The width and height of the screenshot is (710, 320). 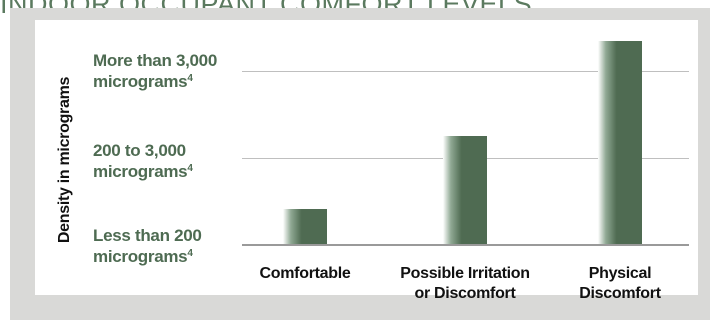 I want to click on bar-physical-discomfort, so click(x=620, y=142).